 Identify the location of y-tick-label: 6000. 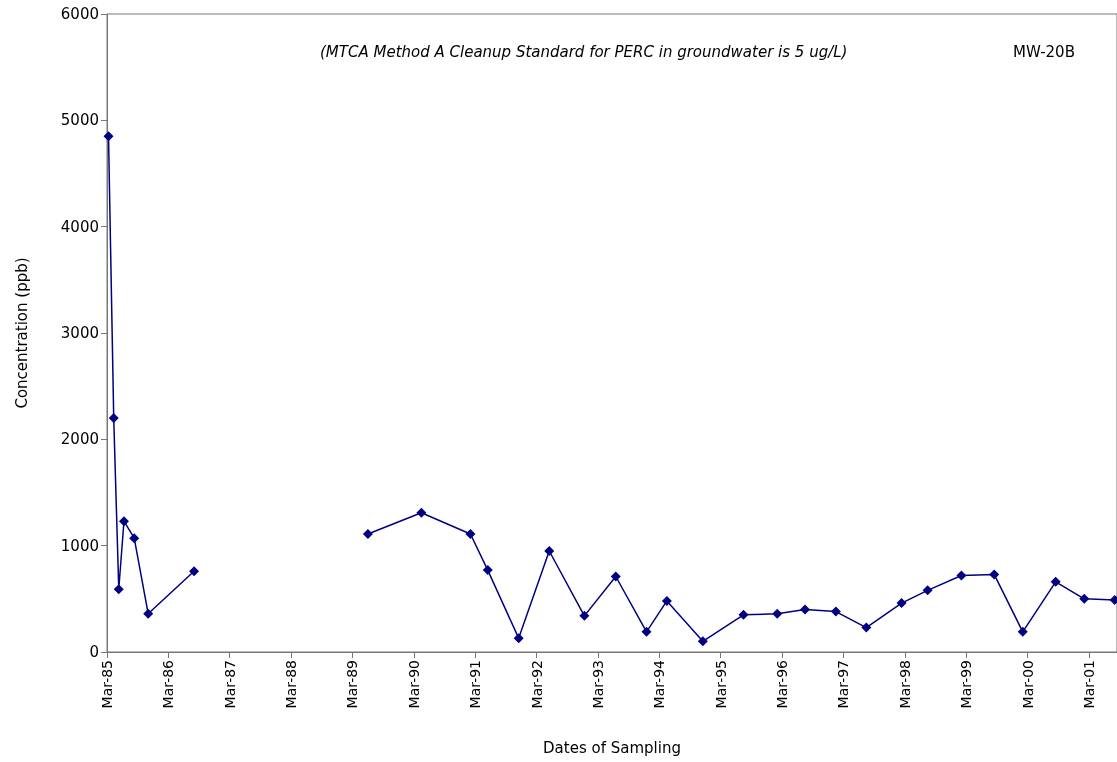
(79, 14).